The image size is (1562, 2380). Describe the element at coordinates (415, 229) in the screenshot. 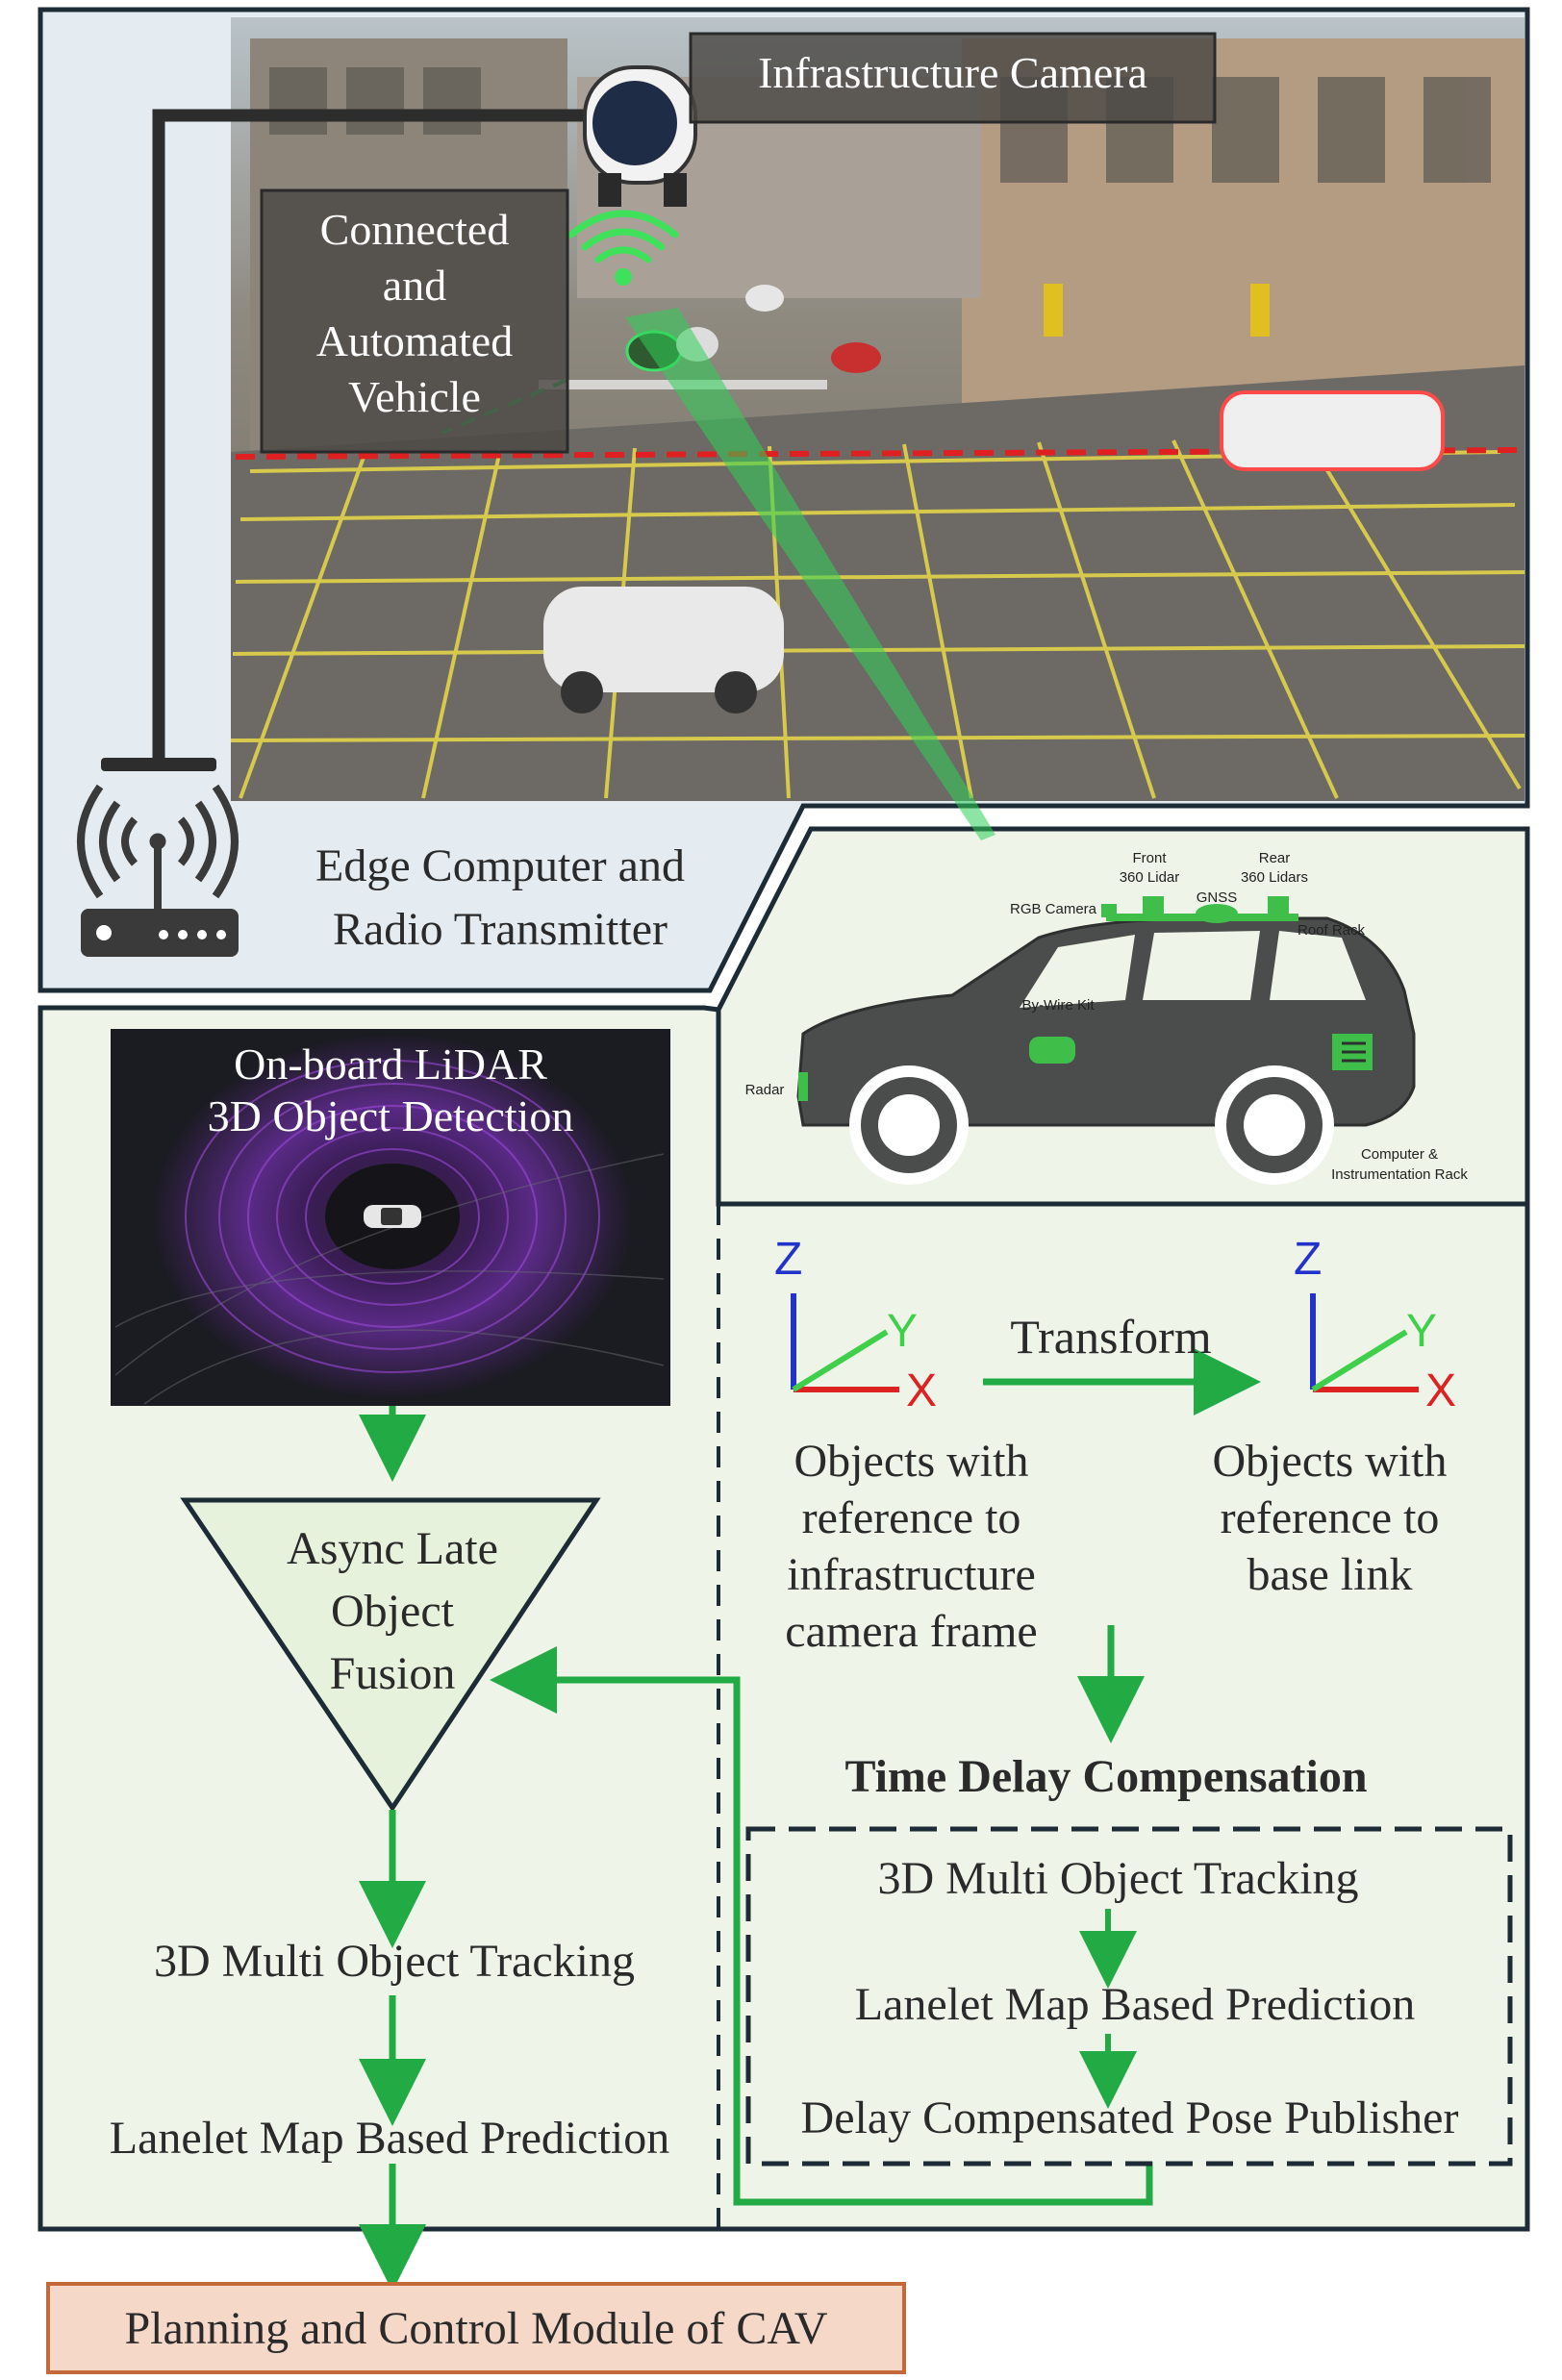

I see `cav-label-line-1: Connected` at that location.